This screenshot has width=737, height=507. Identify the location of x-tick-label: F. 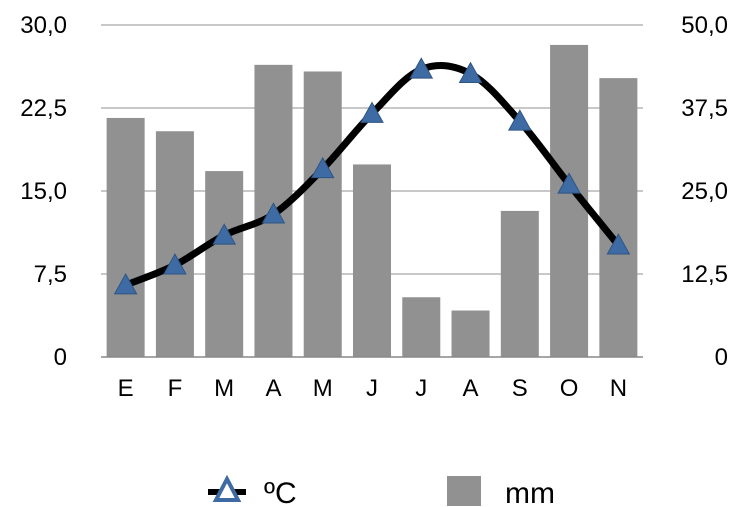
(175, 388).